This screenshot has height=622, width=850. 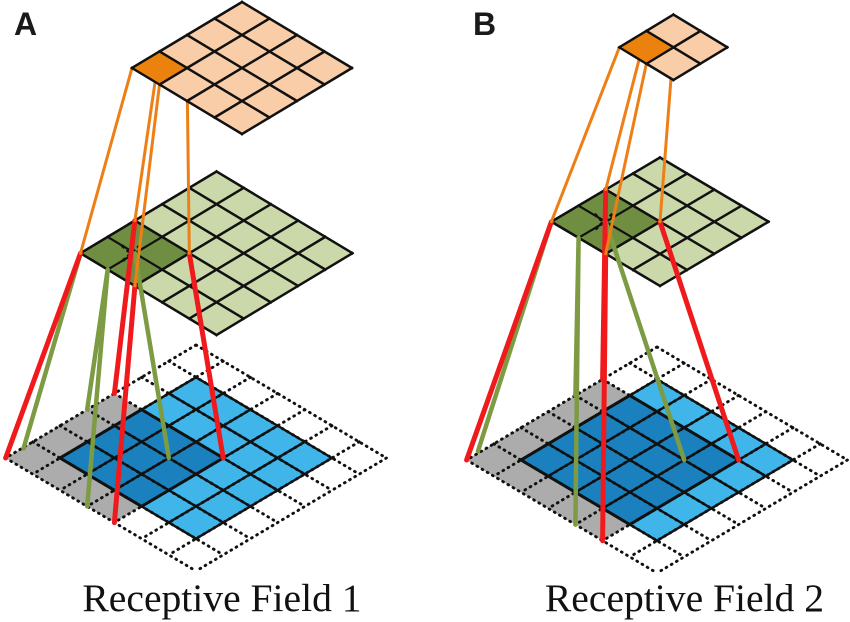 I want to click on svg-text: Receptive Field 2, so click(x=684, y=598).